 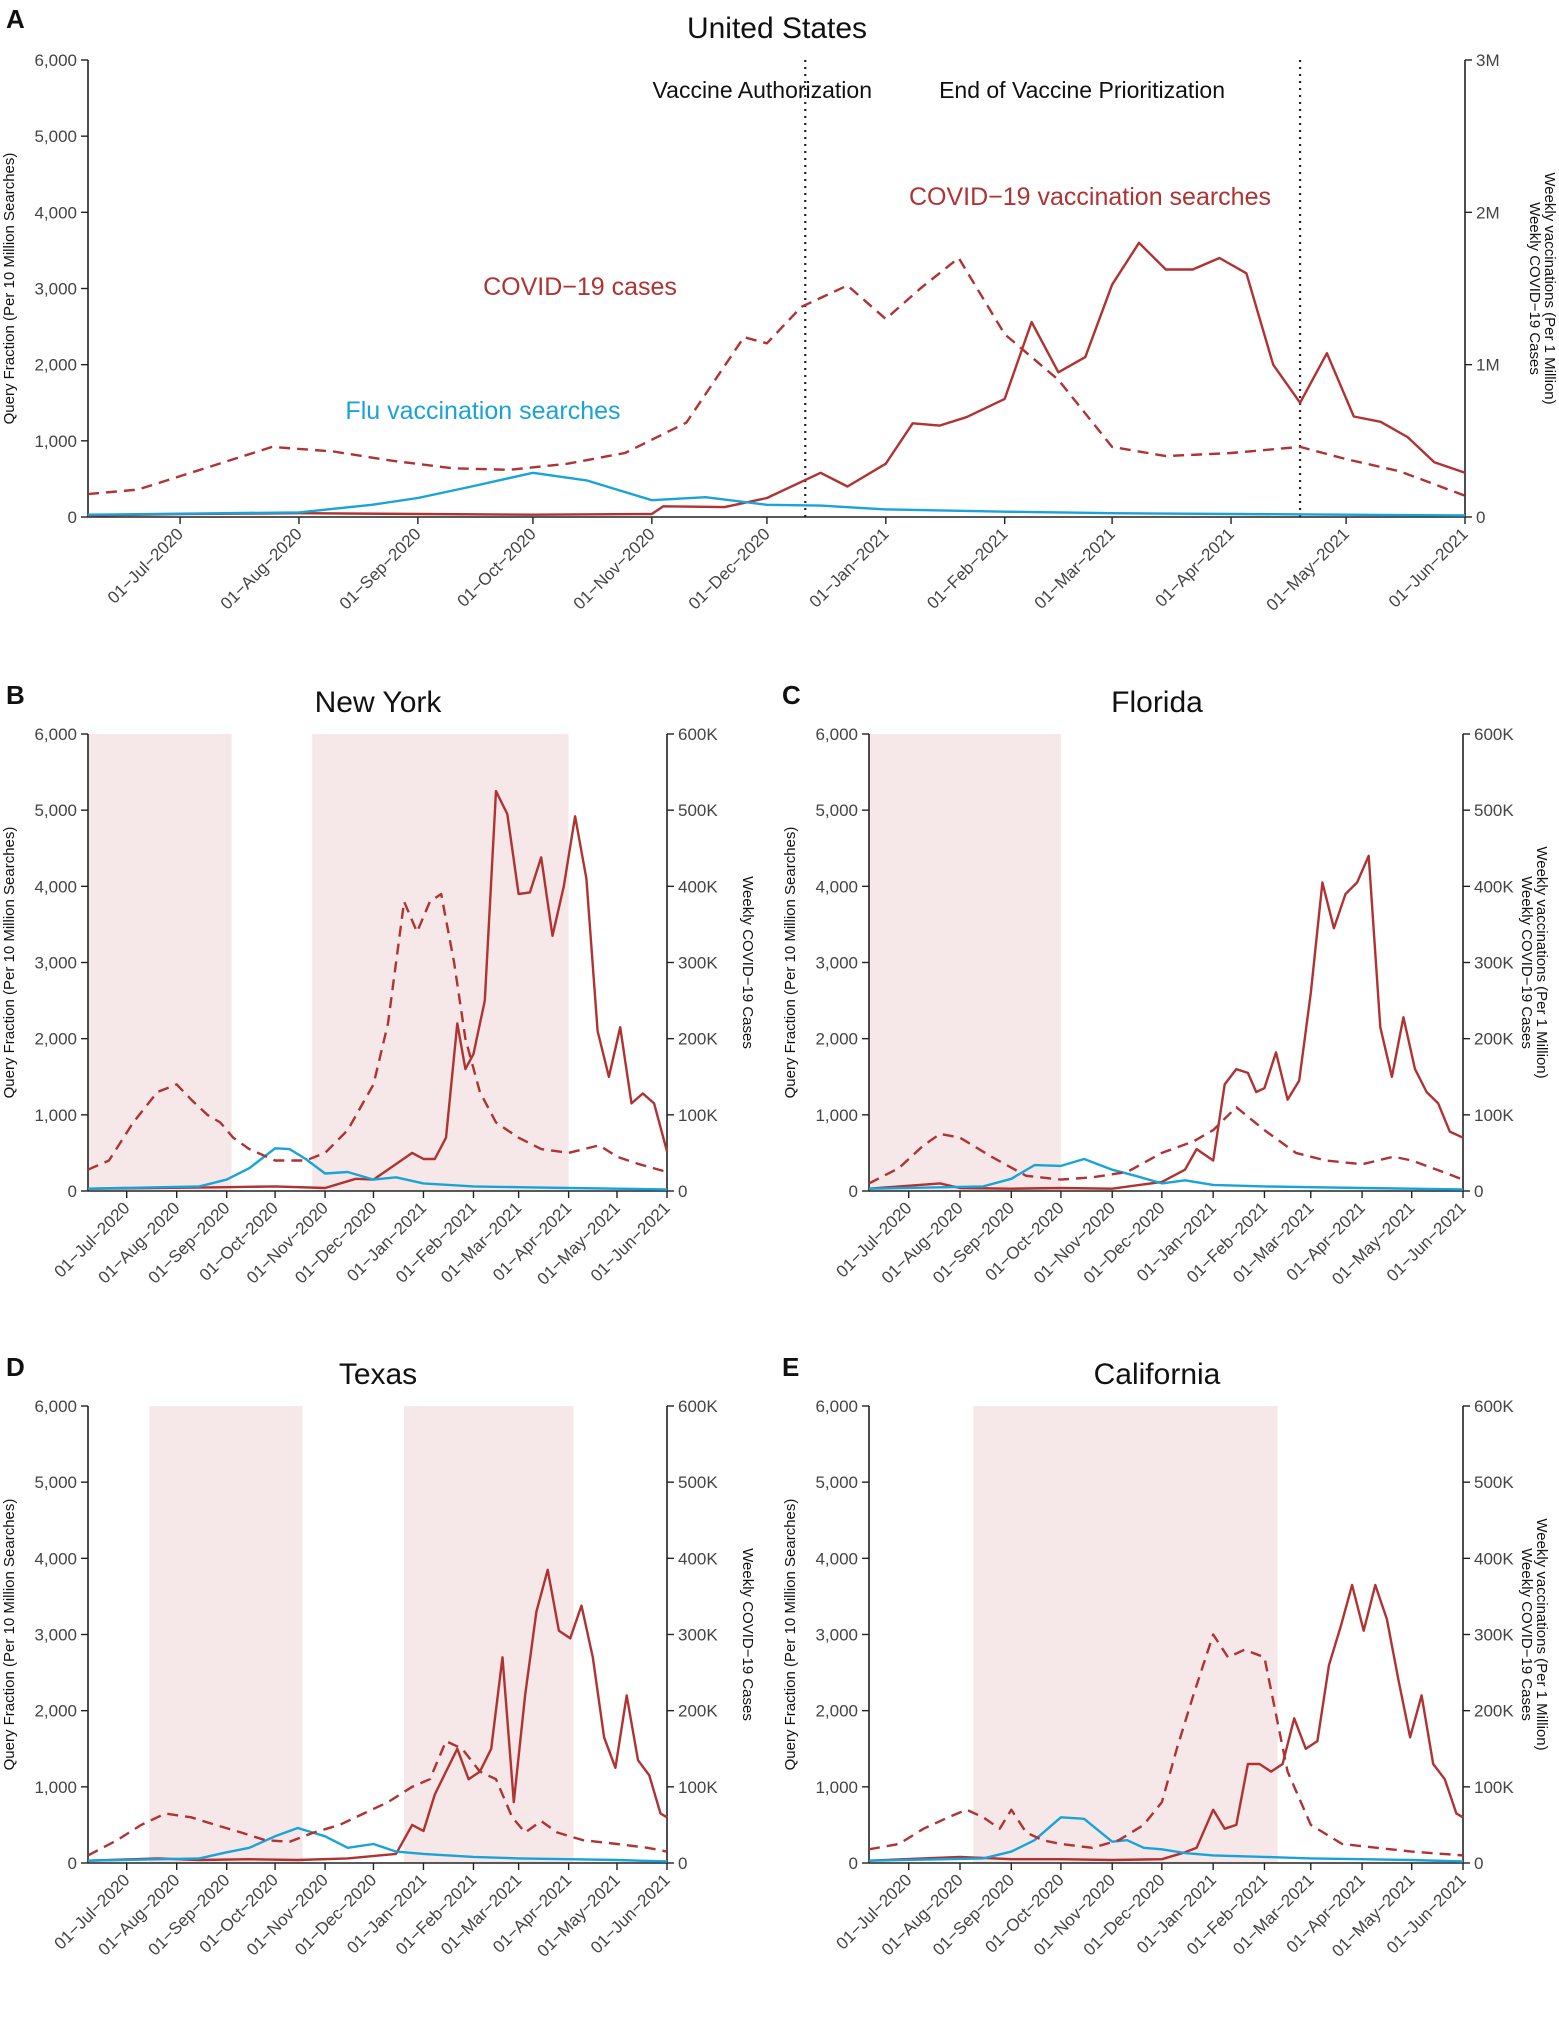 What do you see at coordinates (379, 702) in the screenshot?
I see `panel-title: New York` at bounding box center [379, 702].